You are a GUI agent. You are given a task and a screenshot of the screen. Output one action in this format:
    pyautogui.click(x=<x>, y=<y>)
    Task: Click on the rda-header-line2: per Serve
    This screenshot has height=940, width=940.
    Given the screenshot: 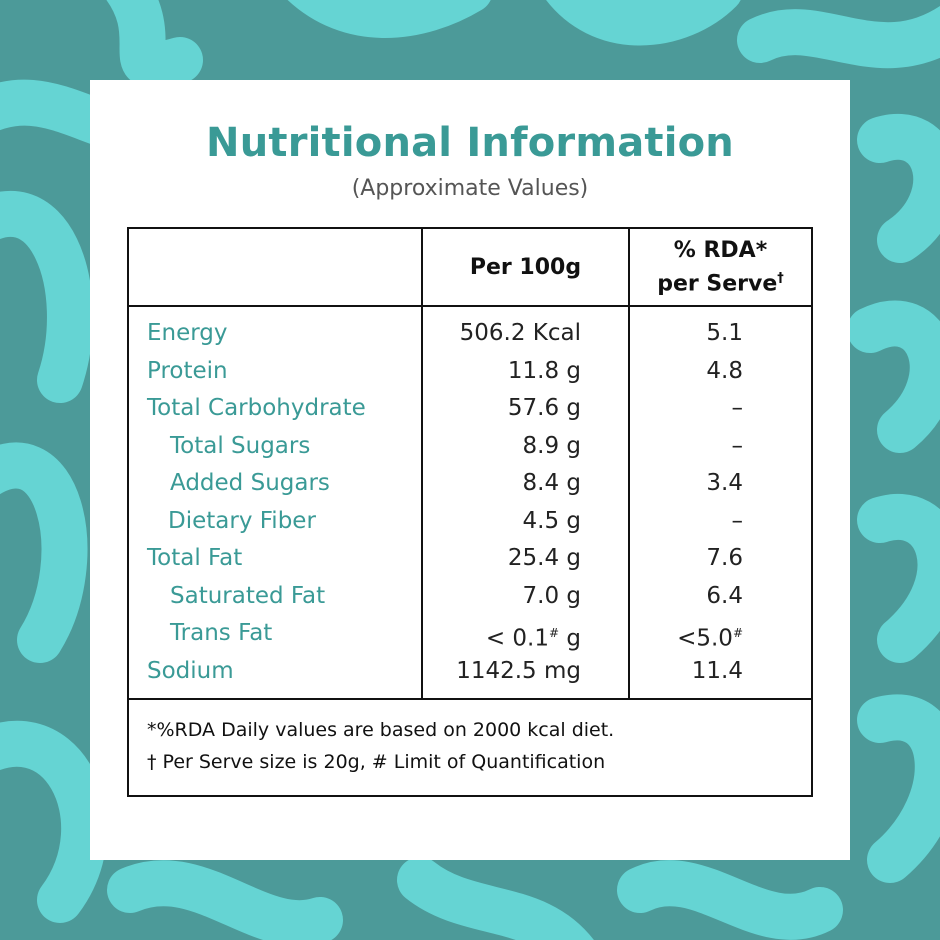 What is the action you would take?
    pyautogui.click(x=717, y=284)
    